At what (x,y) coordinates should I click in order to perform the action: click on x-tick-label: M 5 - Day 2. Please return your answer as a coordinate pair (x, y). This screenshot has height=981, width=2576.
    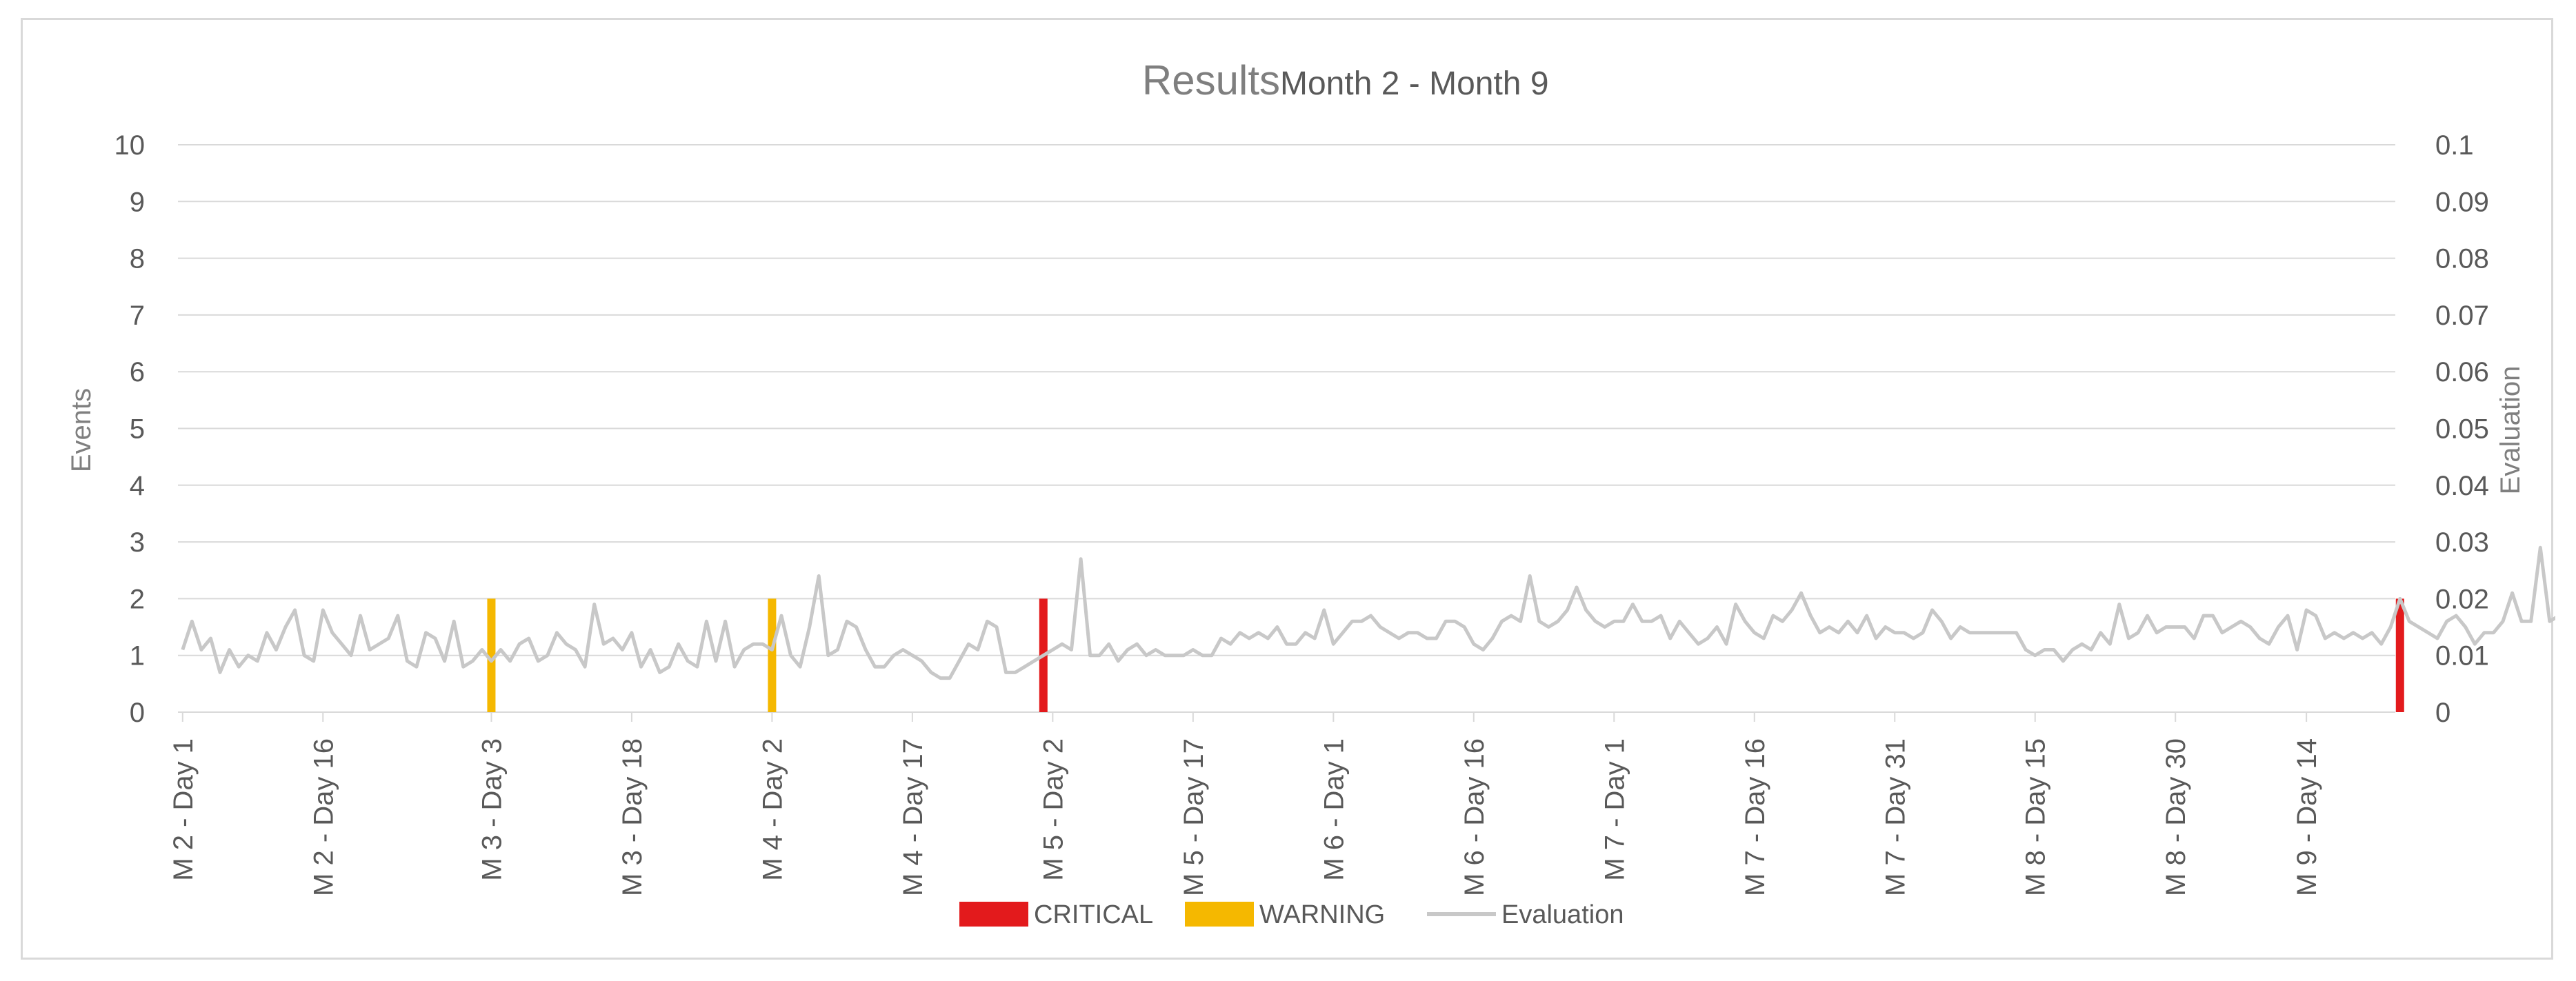
    Looking at the image, I should click on (1053, 810).